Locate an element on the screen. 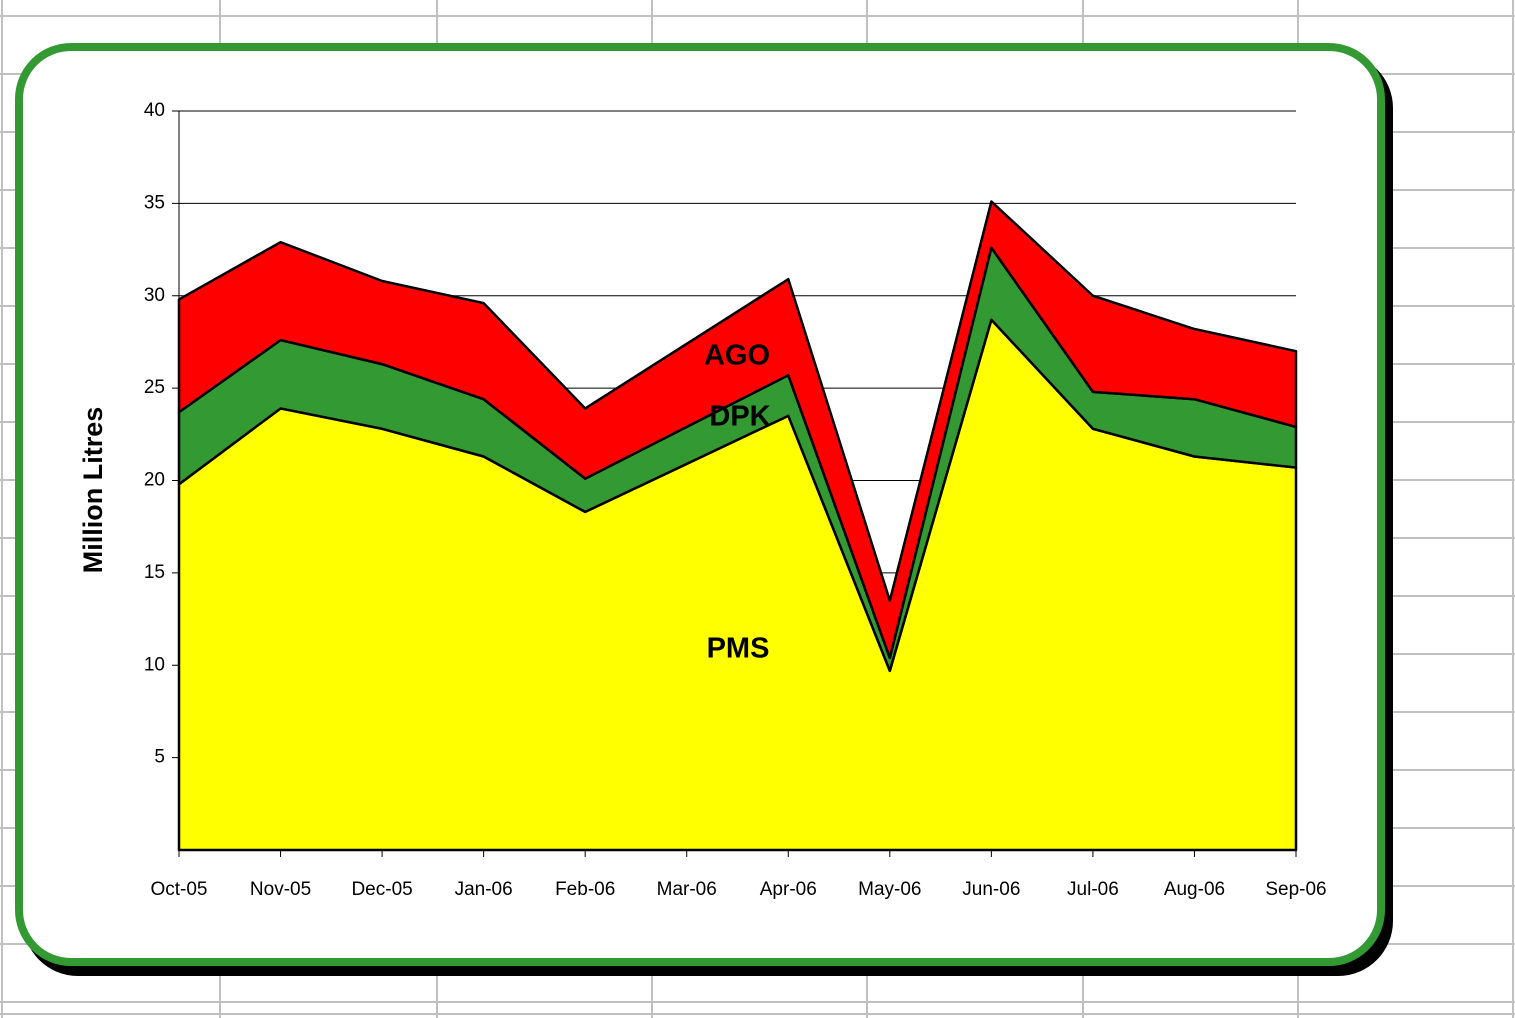  x-tick-label: Nov-05 is located at coordinates (280, 889).